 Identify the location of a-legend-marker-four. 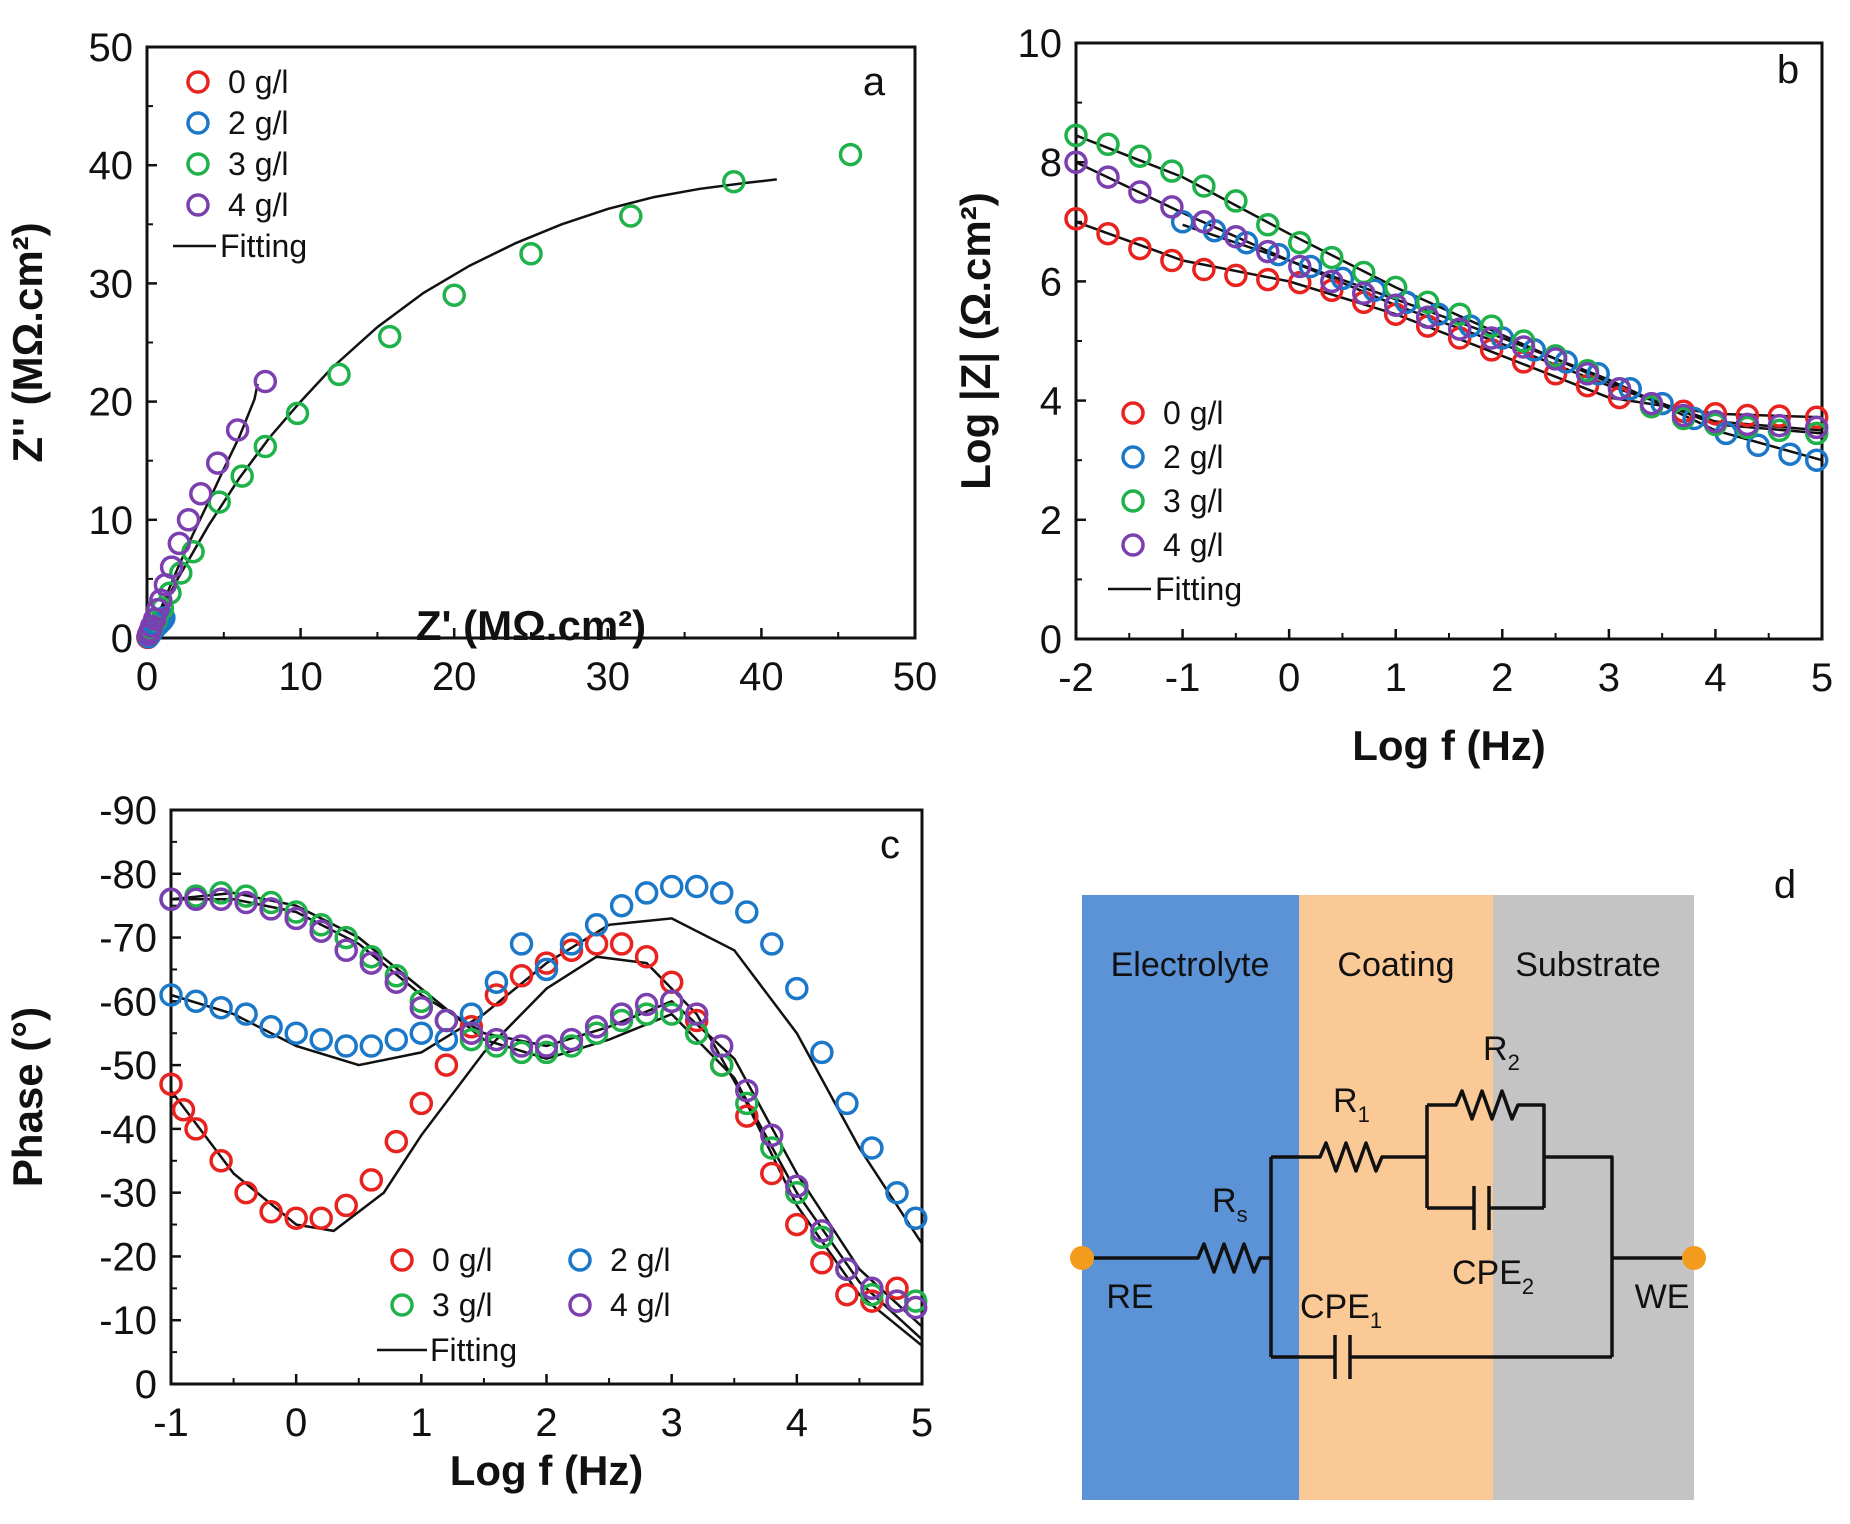
(198, 205).